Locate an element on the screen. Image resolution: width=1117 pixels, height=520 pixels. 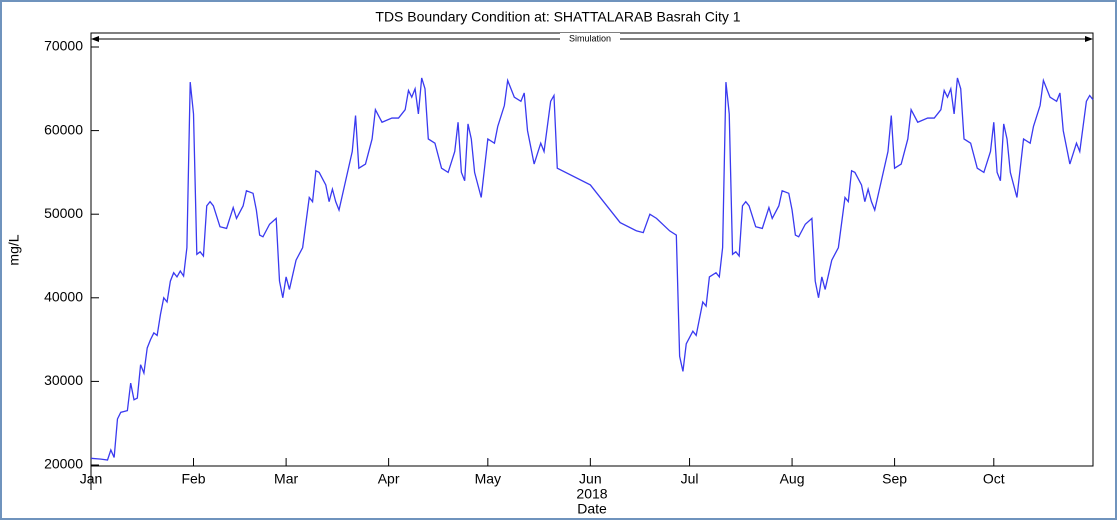
x-tick-label: Feb is located at coordinates (193, 479).